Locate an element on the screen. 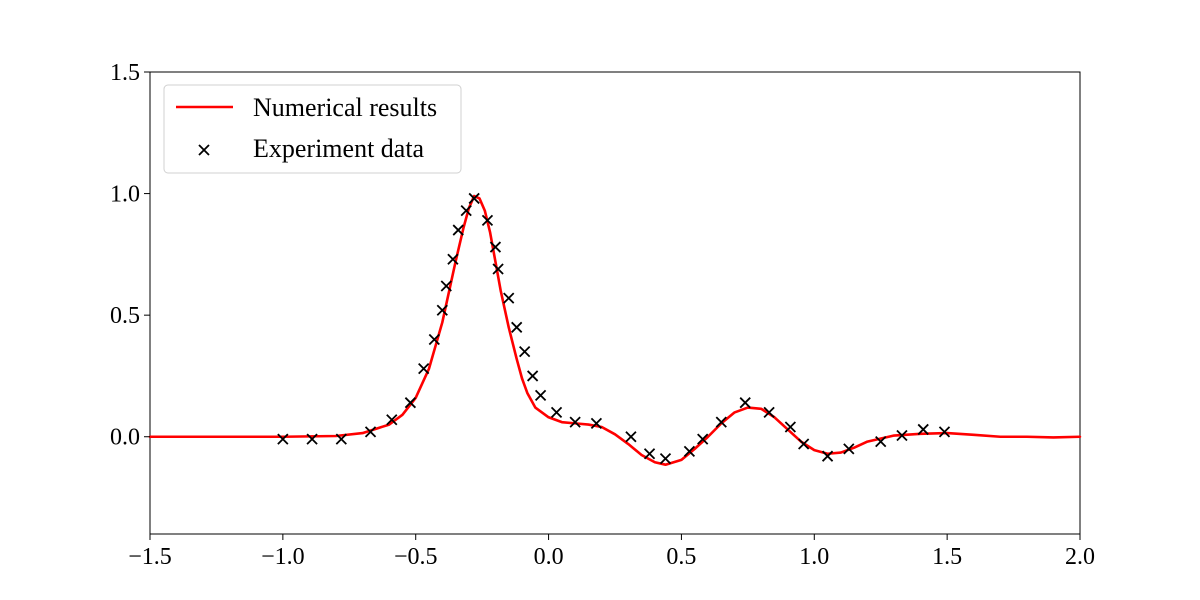 The height and width of the screenshot is (600, 1200). x-tick-label: 0.5 is located at coordinates (681, 557).